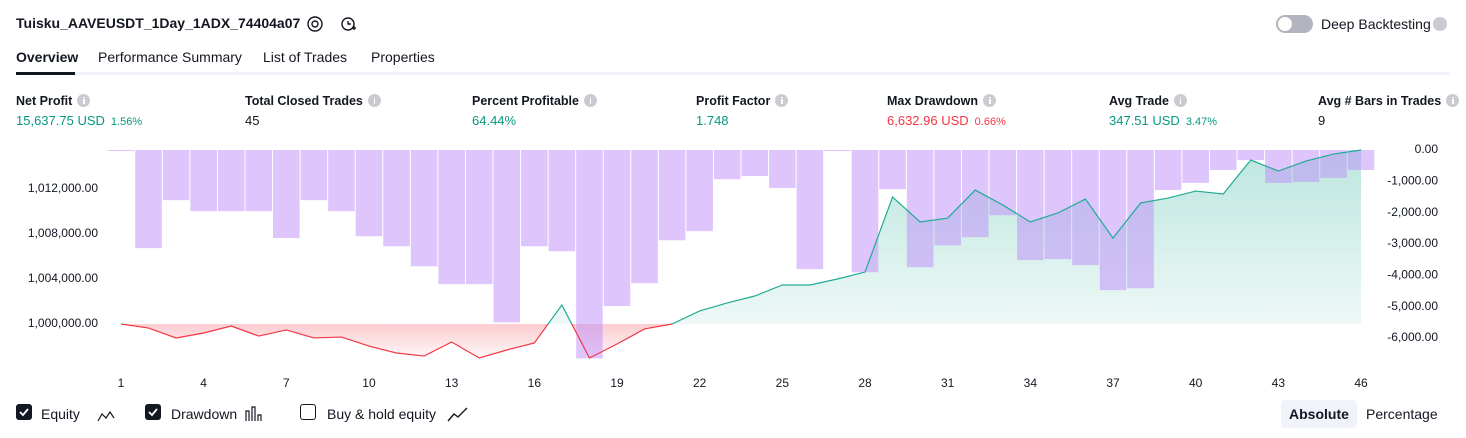 The image size is (1466, 438). Describe the element at coordinates (47, 57) in the screenshot. I see `tab: Overview` at that location.